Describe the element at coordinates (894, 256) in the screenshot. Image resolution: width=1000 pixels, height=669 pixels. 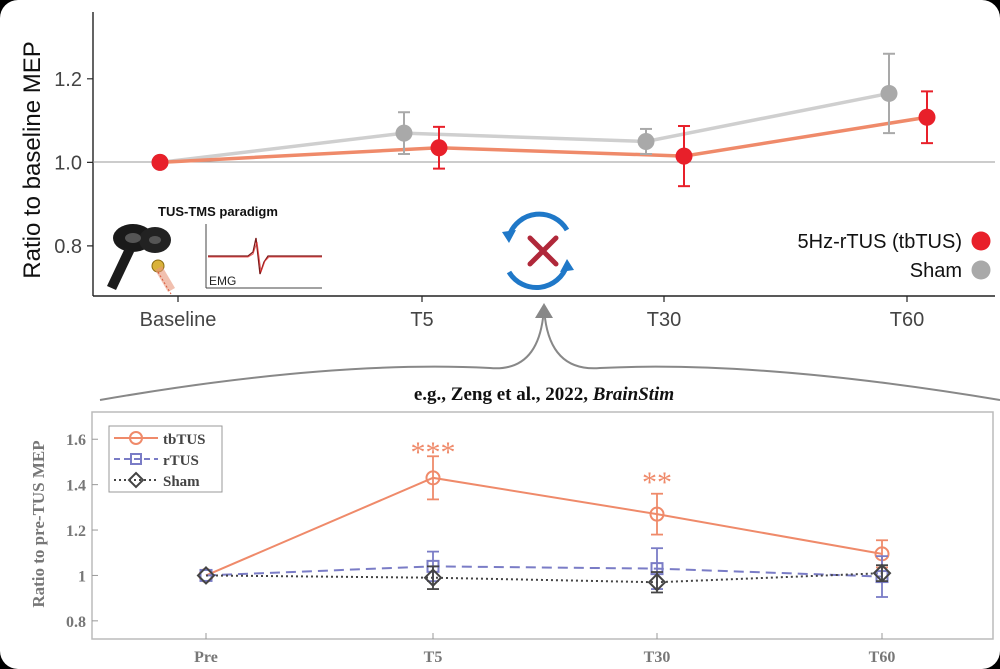
I see `top-legend: 5Hz-rTUS (tbTUS) Sham` at that location.